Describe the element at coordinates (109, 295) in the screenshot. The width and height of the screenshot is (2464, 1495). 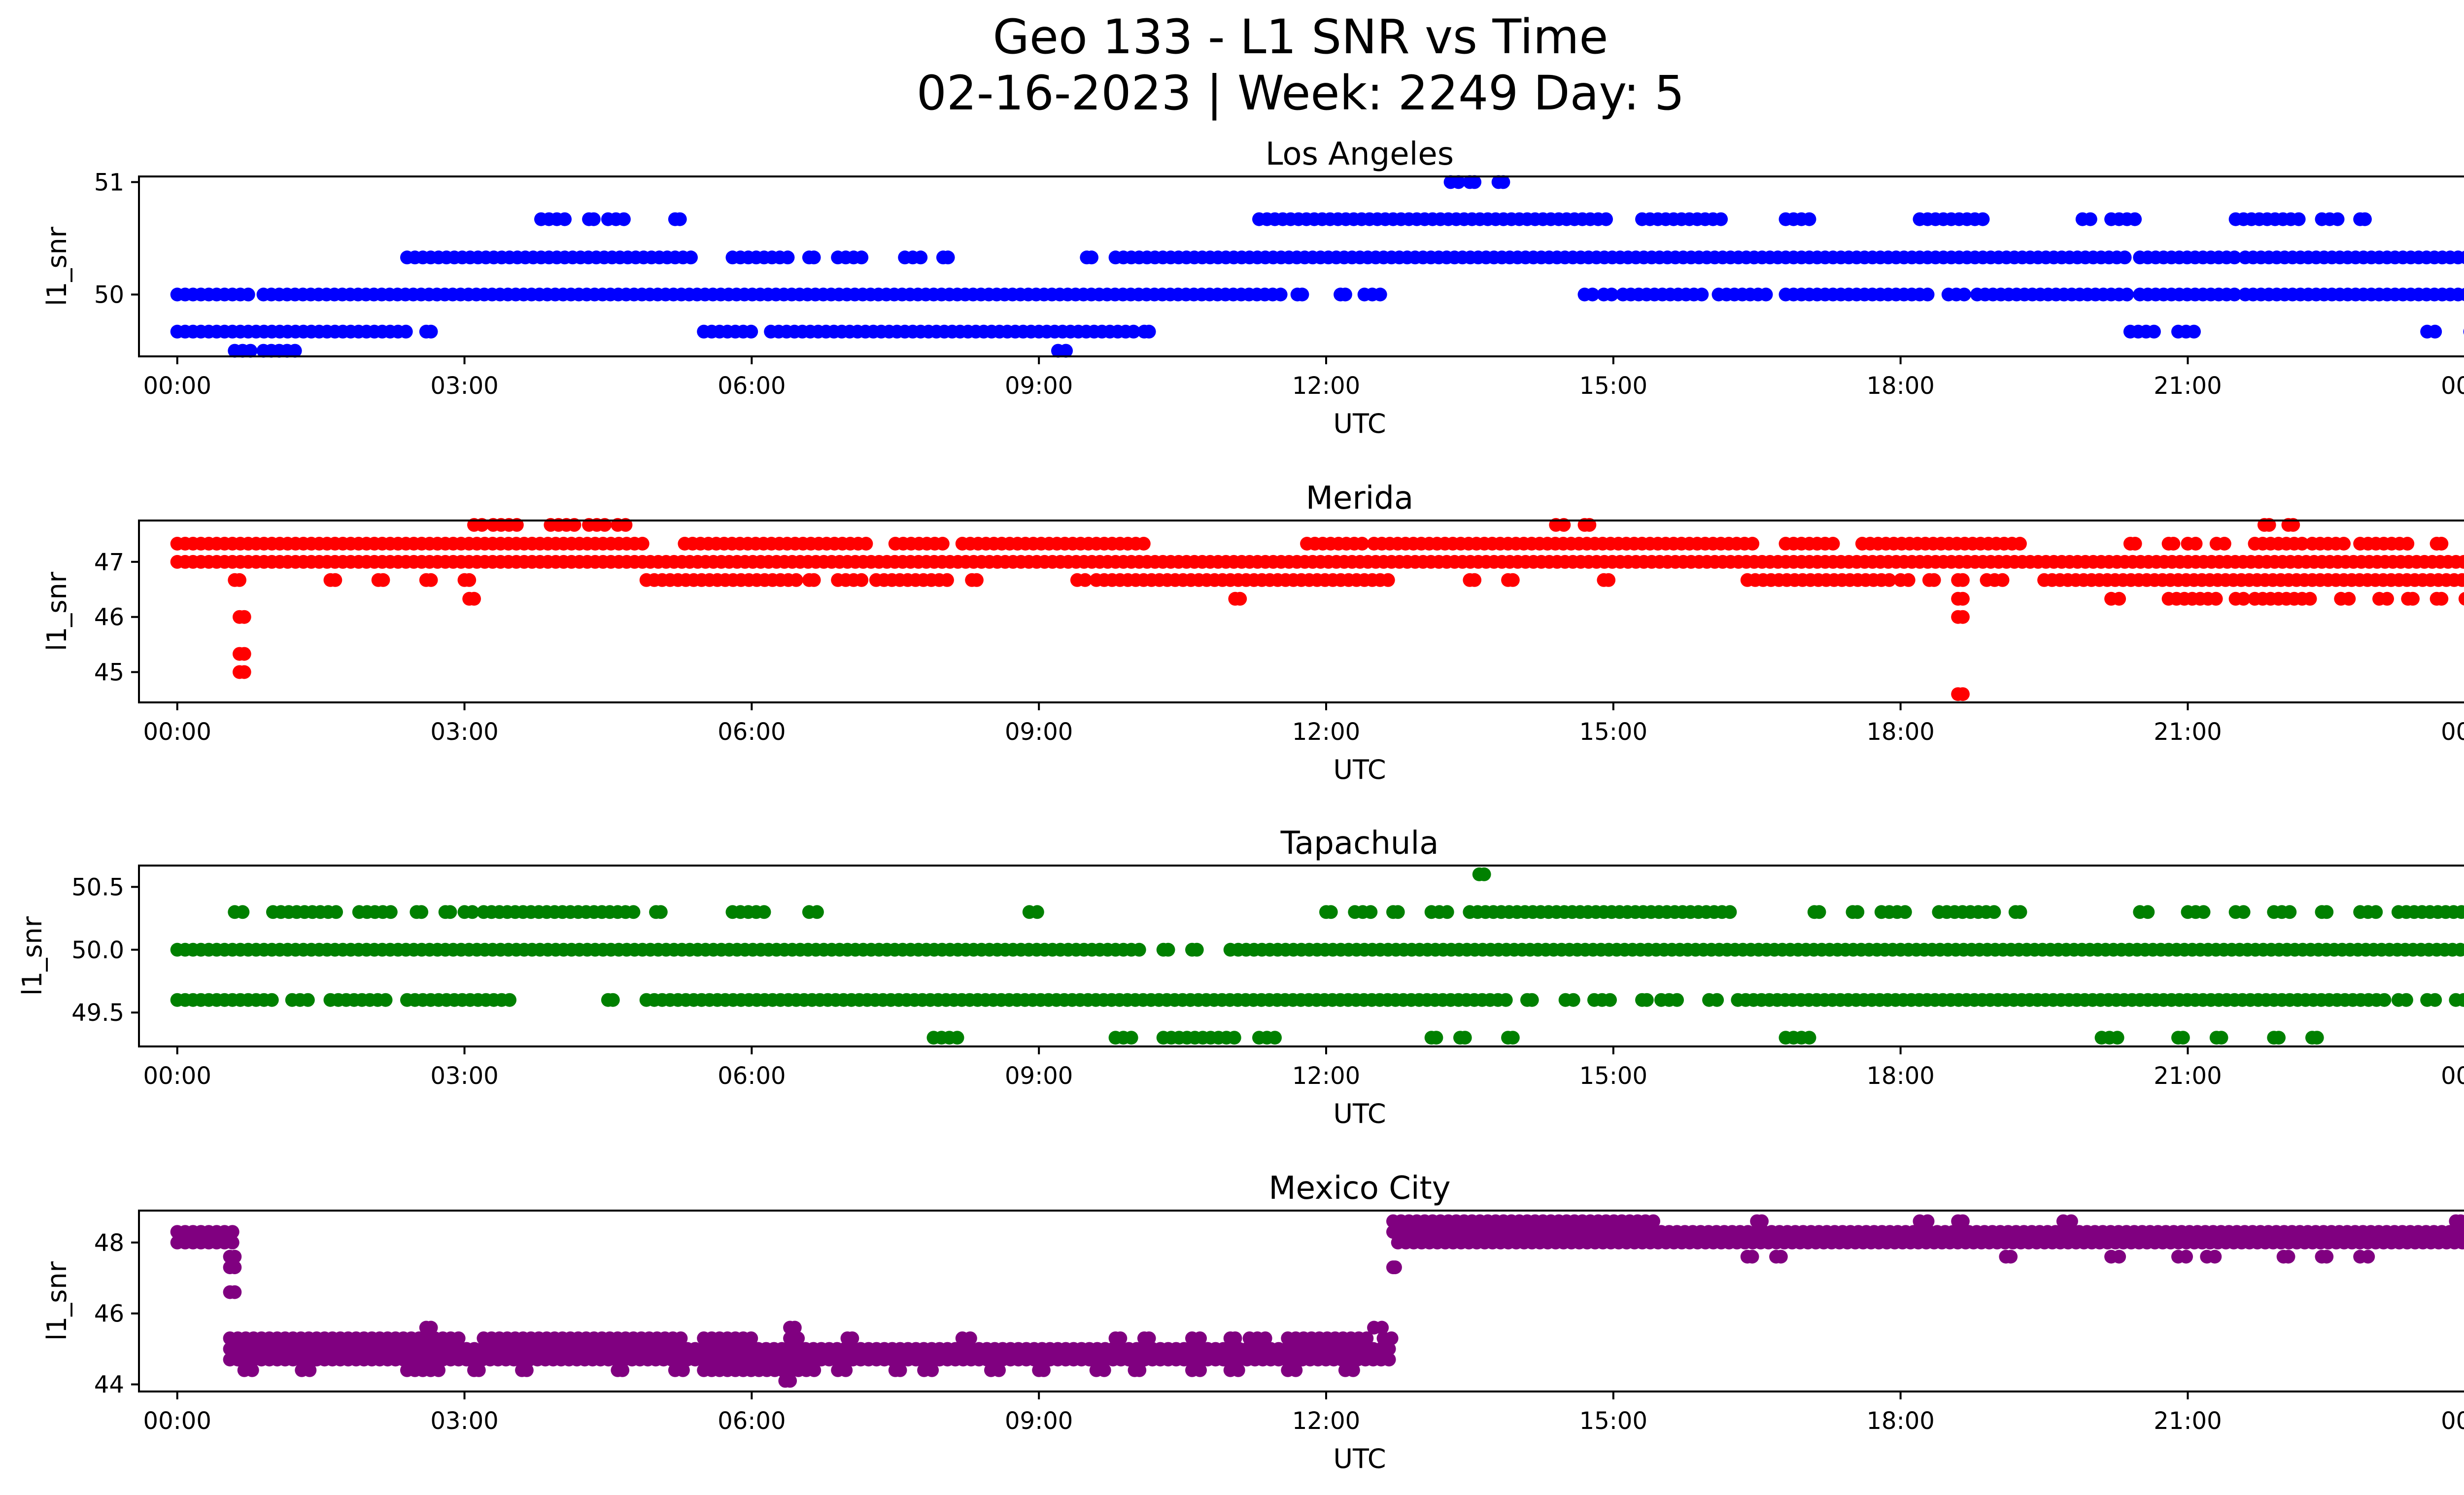
I see `y-tick-label: 50` at that location.